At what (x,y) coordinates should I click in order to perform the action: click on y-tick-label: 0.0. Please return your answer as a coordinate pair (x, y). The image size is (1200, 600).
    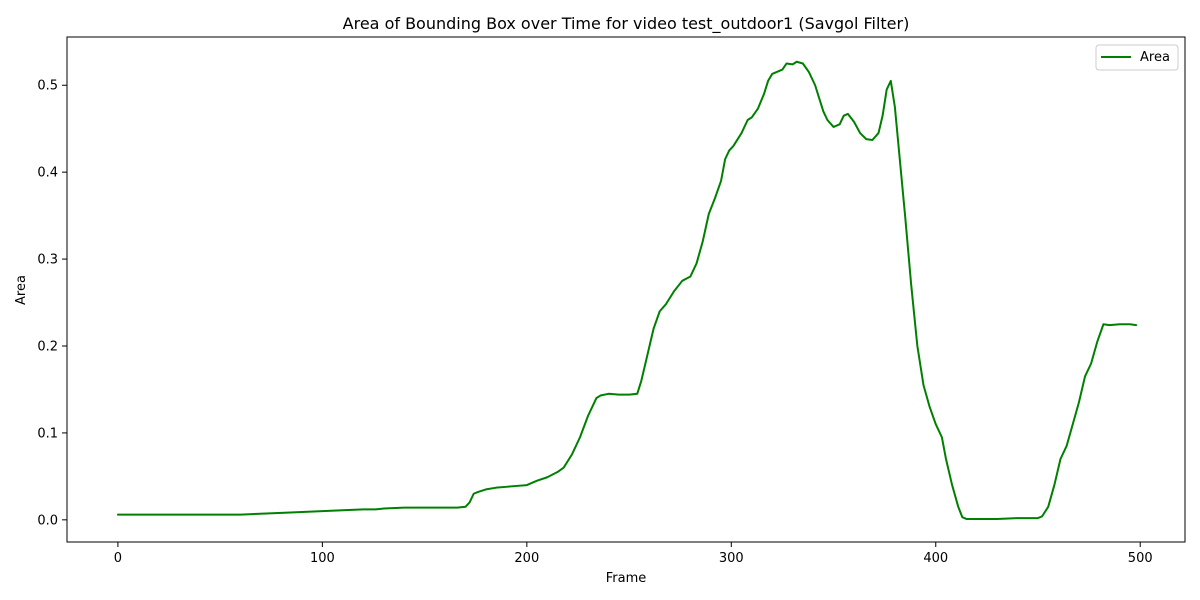
    Looking at the image, I should click on (47, 520).